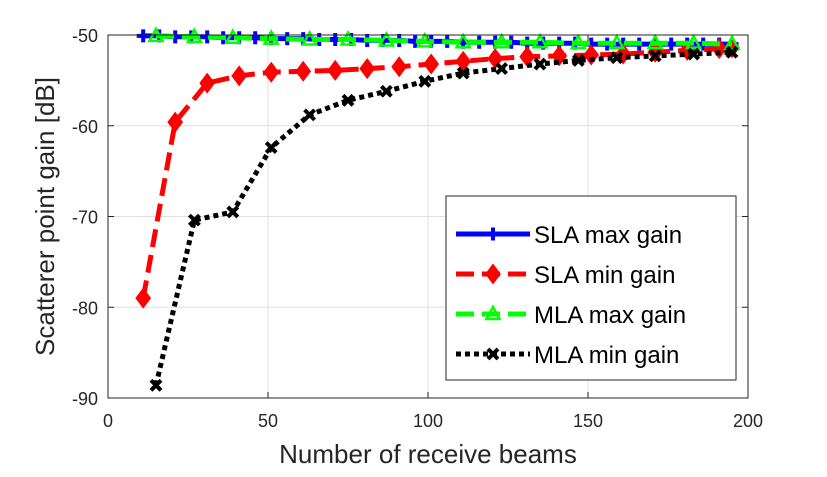 The width and height of the screenshot is (827, 477). I want to click on x-tick-label: 150, so click(588, 421).